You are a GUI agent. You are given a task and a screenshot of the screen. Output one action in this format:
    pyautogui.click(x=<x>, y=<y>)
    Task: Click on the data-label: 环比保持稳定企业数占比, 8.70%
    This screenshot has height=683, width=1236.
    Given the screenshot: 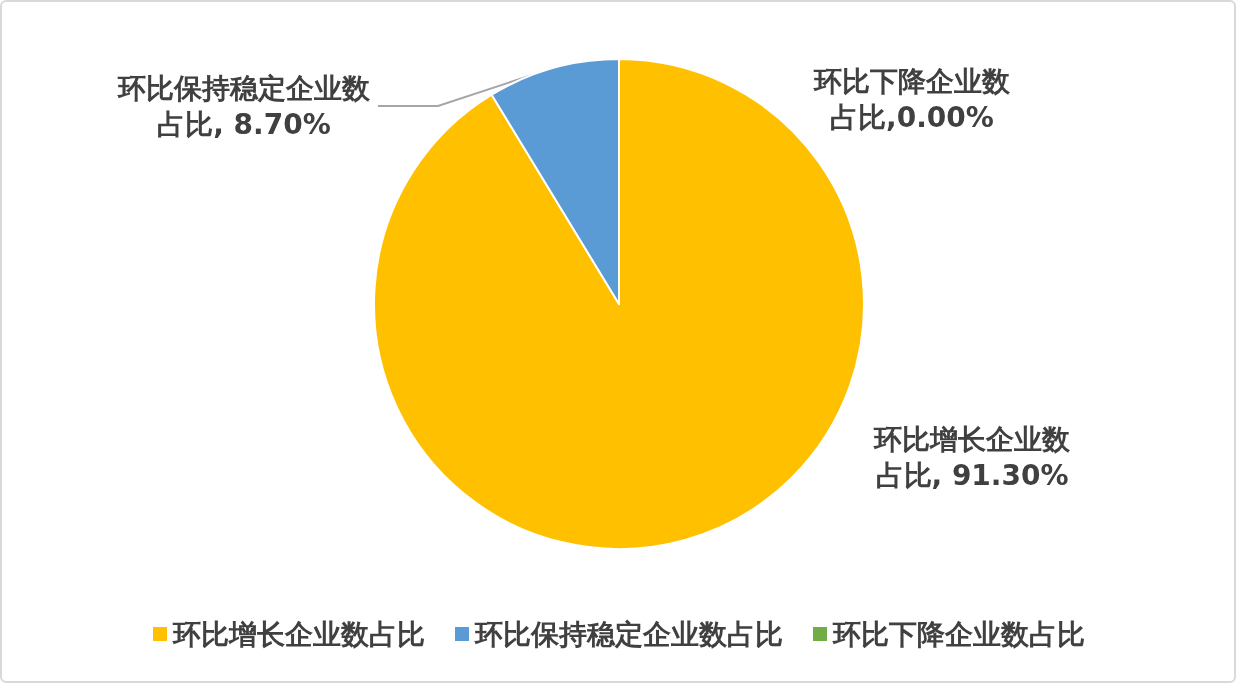 What is the action you would take?
    pyautogui.click(x=244, y=106)
    